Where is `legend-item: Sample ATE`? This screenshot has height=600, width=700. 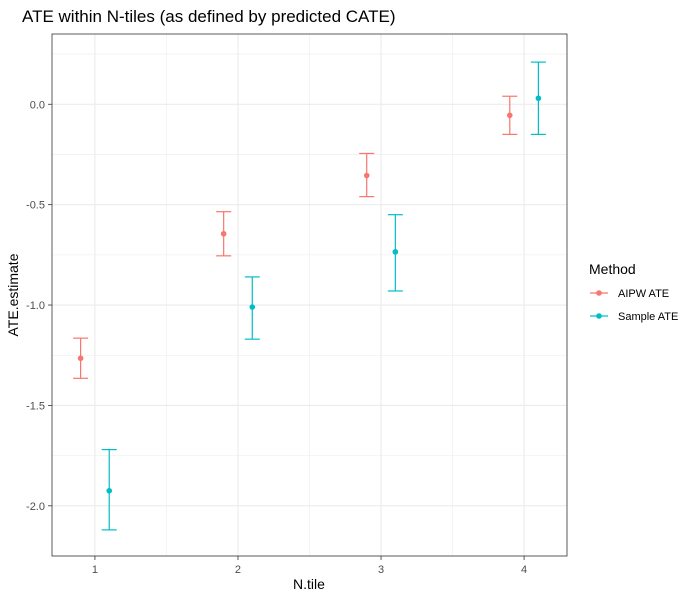 legend-item: Sample ATE is located at coordinates (634, 317).